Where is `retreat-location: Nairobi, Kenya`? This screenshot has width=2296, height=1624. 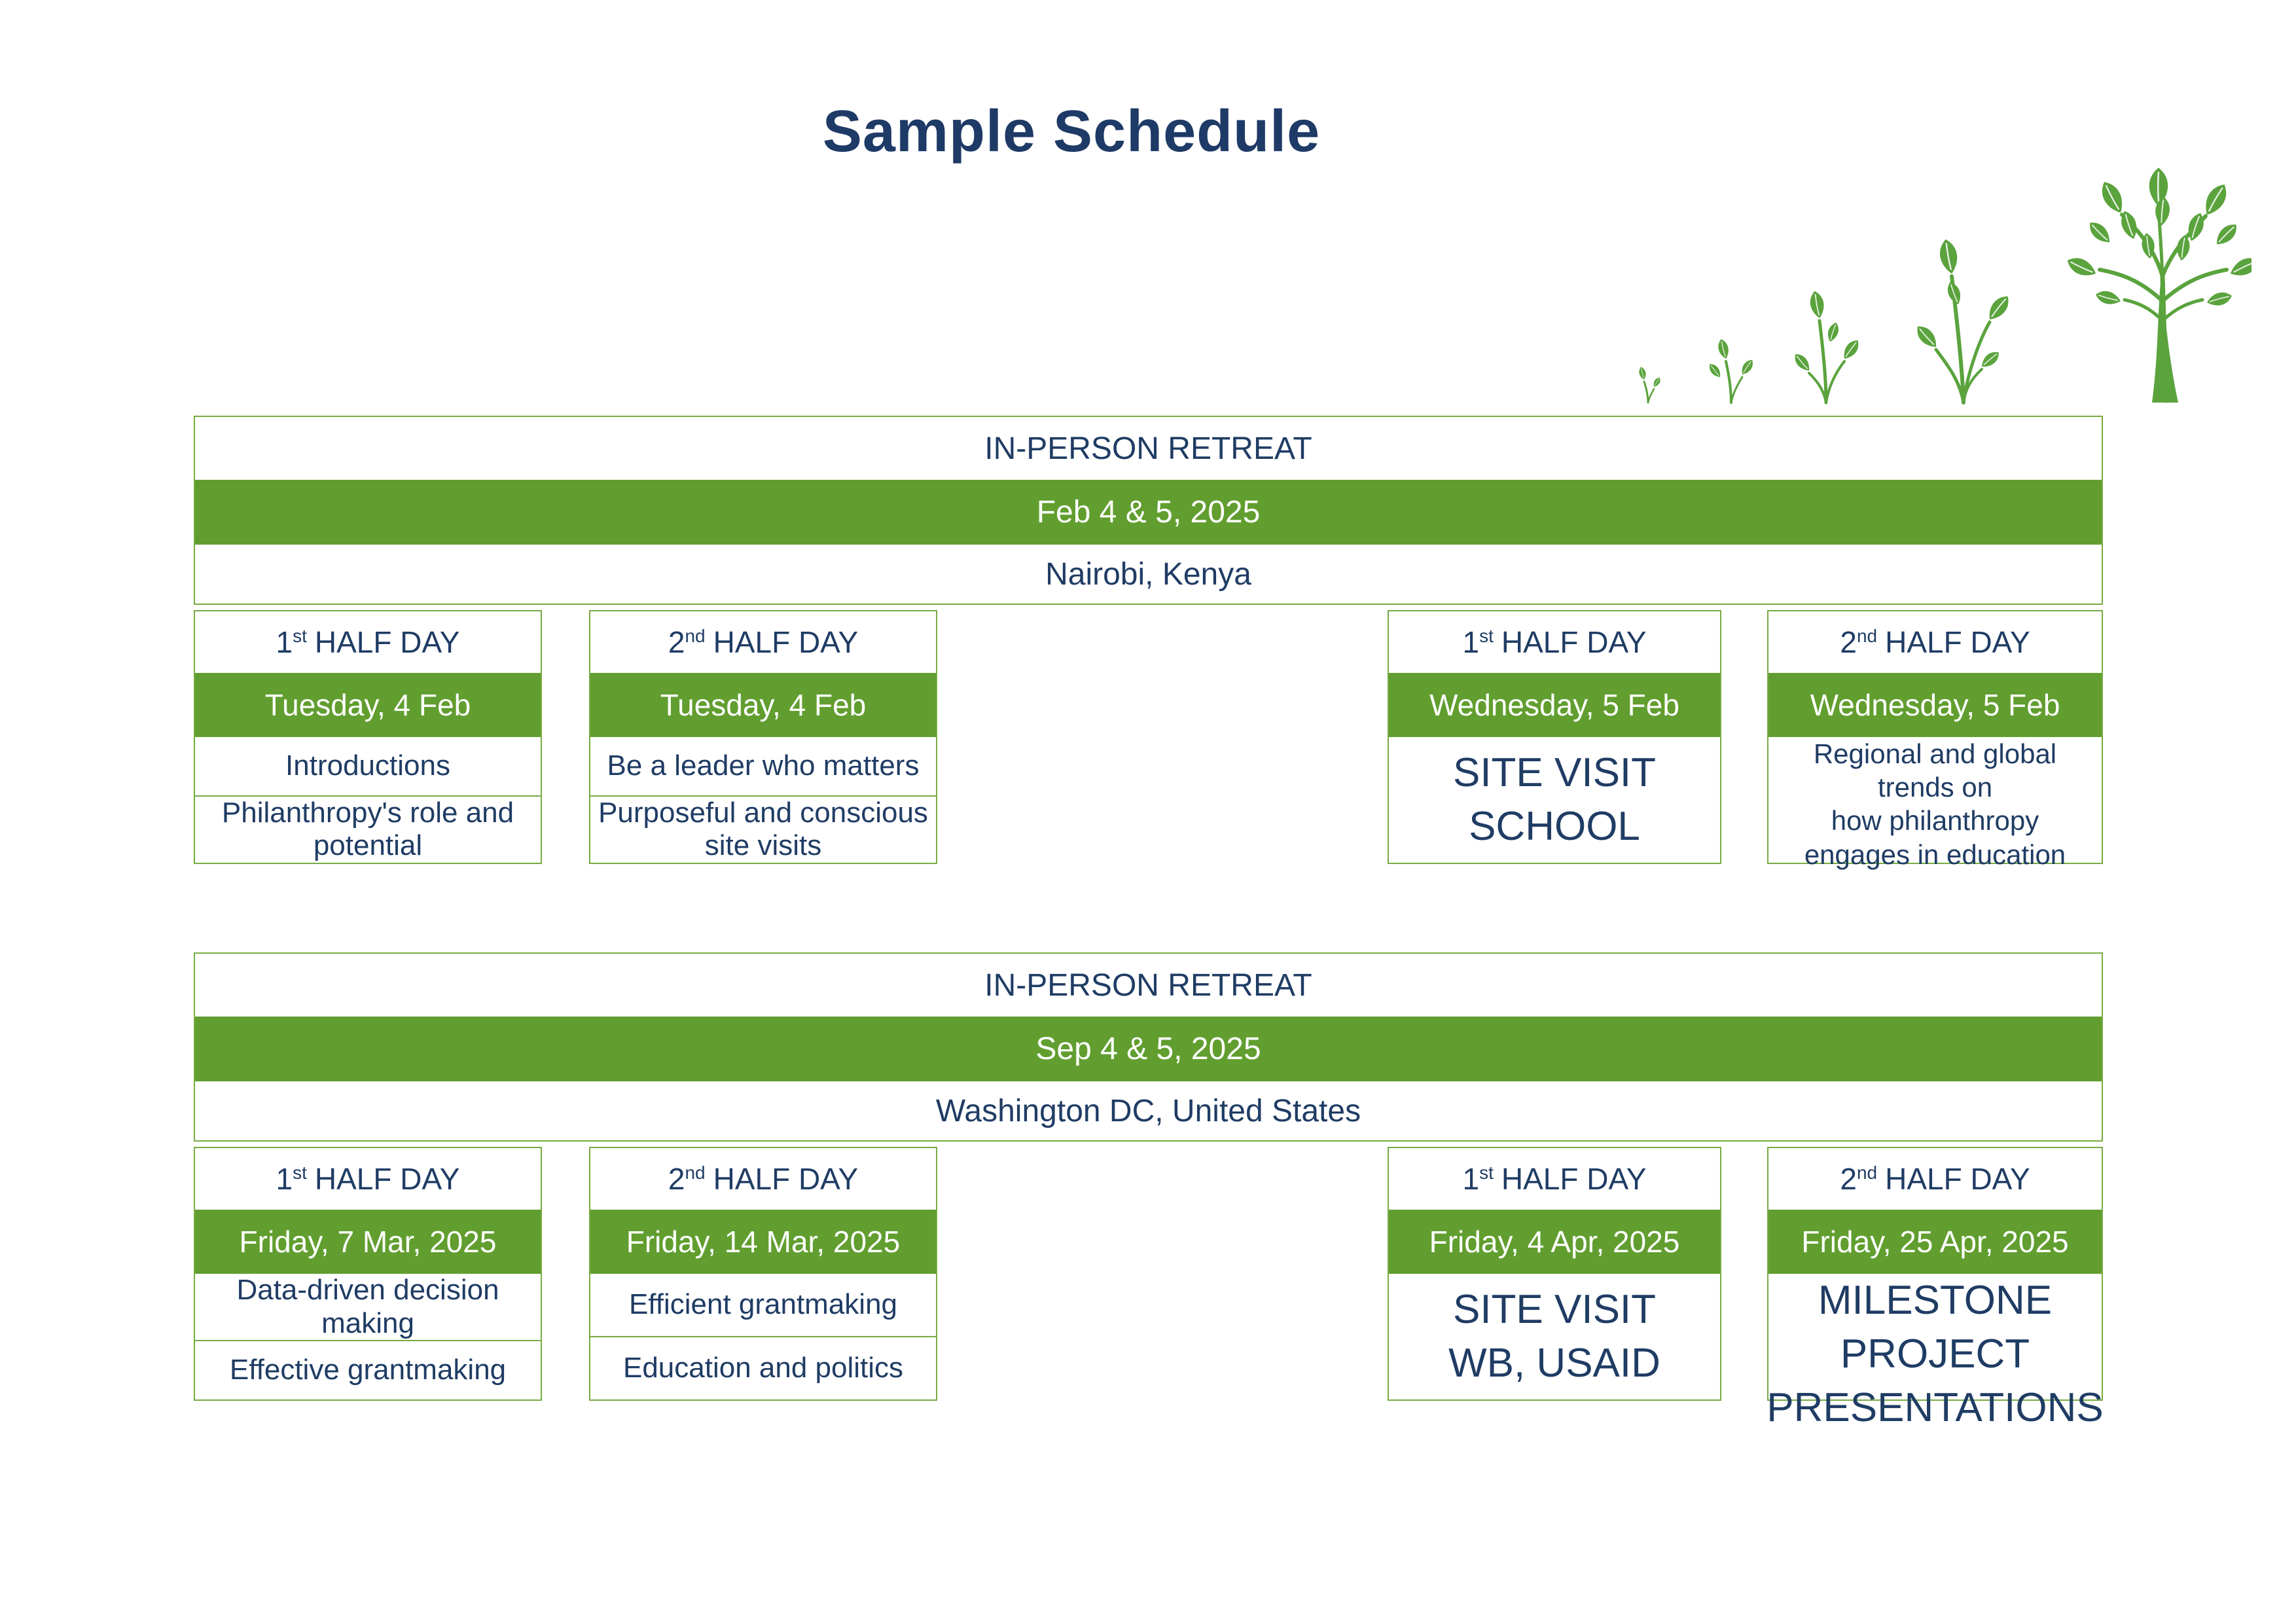 retreat-location: Nairobi, Kenya is located at coordinates (1148, 574).